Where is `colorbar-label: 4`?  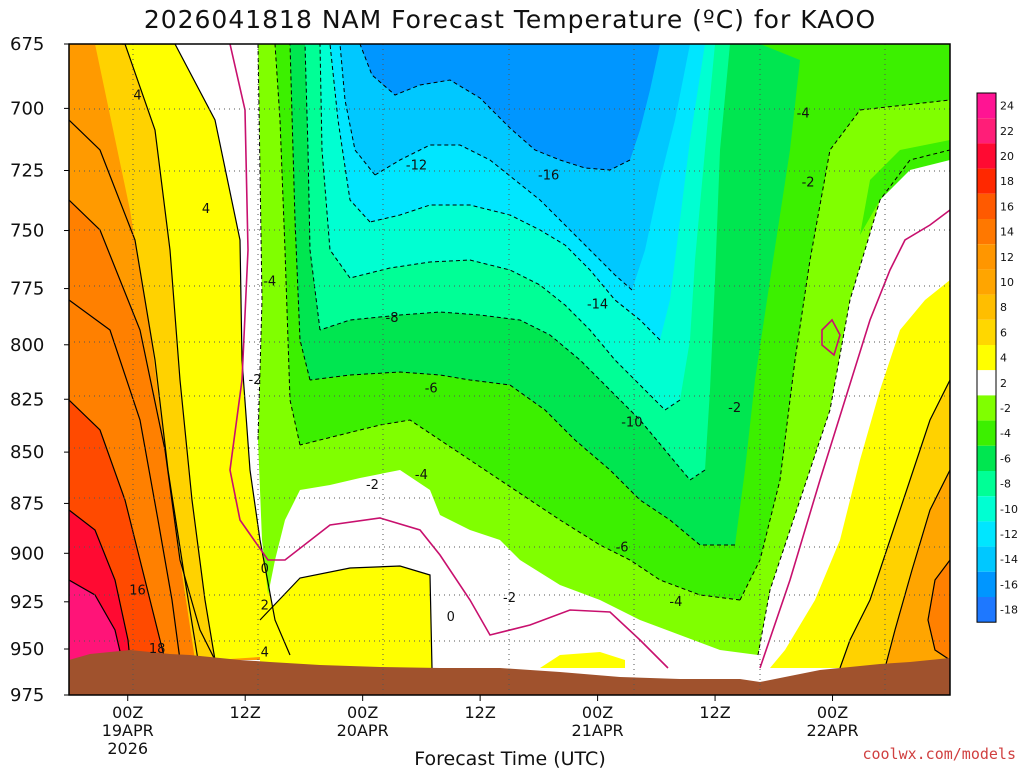
colorbar-label: 4 is located at coordinates (1003, 358).